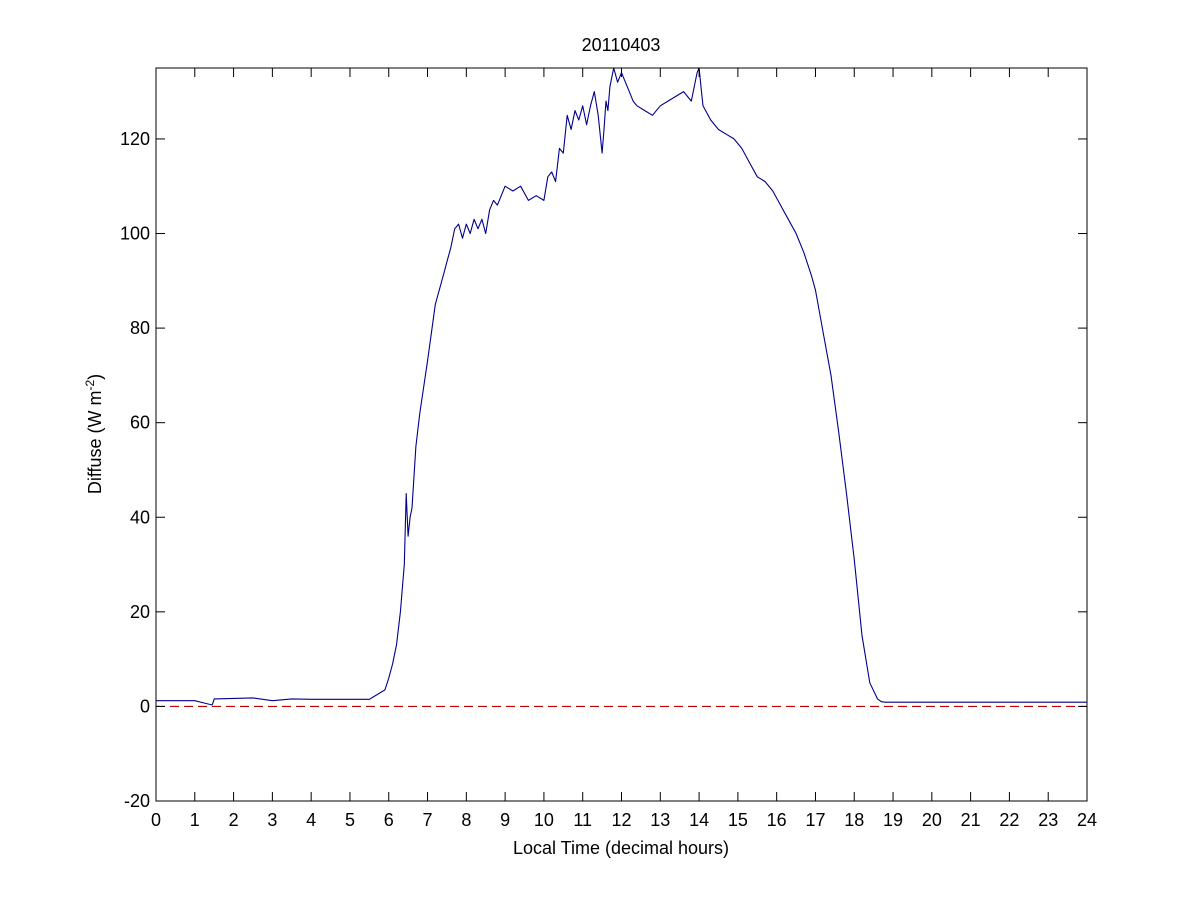 The width and height of the screenshot is (1201, 905). Describe the element at coordinates (505, 820) in the screenshot. I see `x-tick-label: 9` at that location.